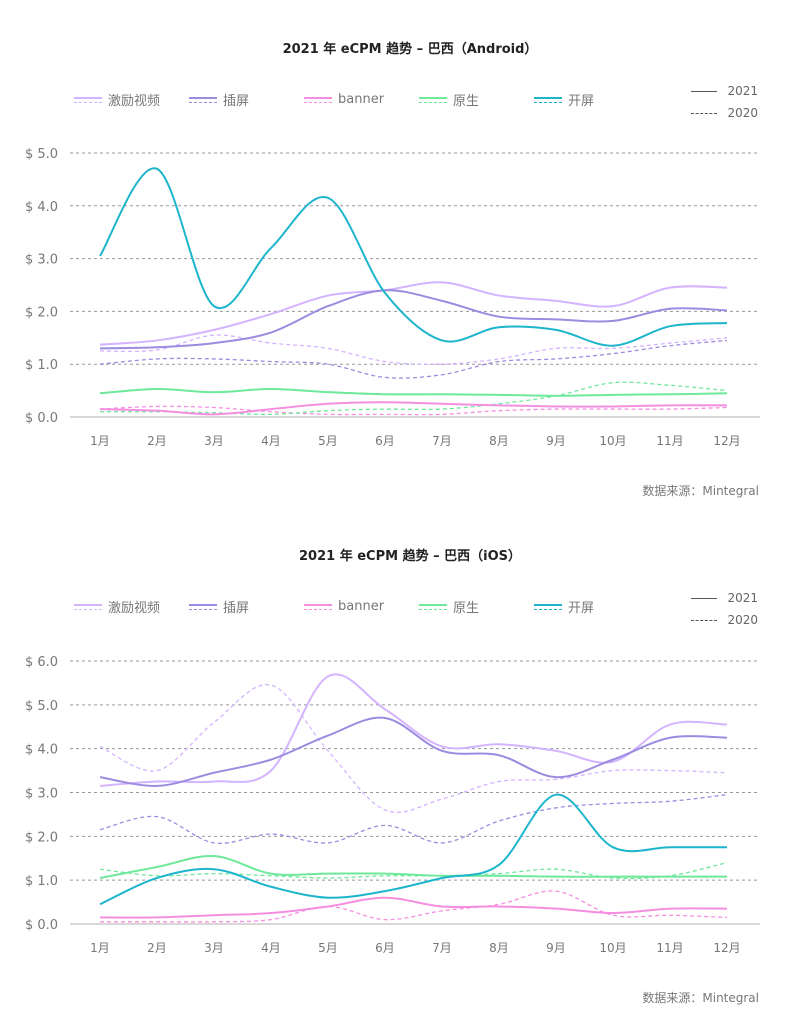 The image size is (792, 1024). I want to click on y-tick-label: $ 6.0, so click(41, 662).